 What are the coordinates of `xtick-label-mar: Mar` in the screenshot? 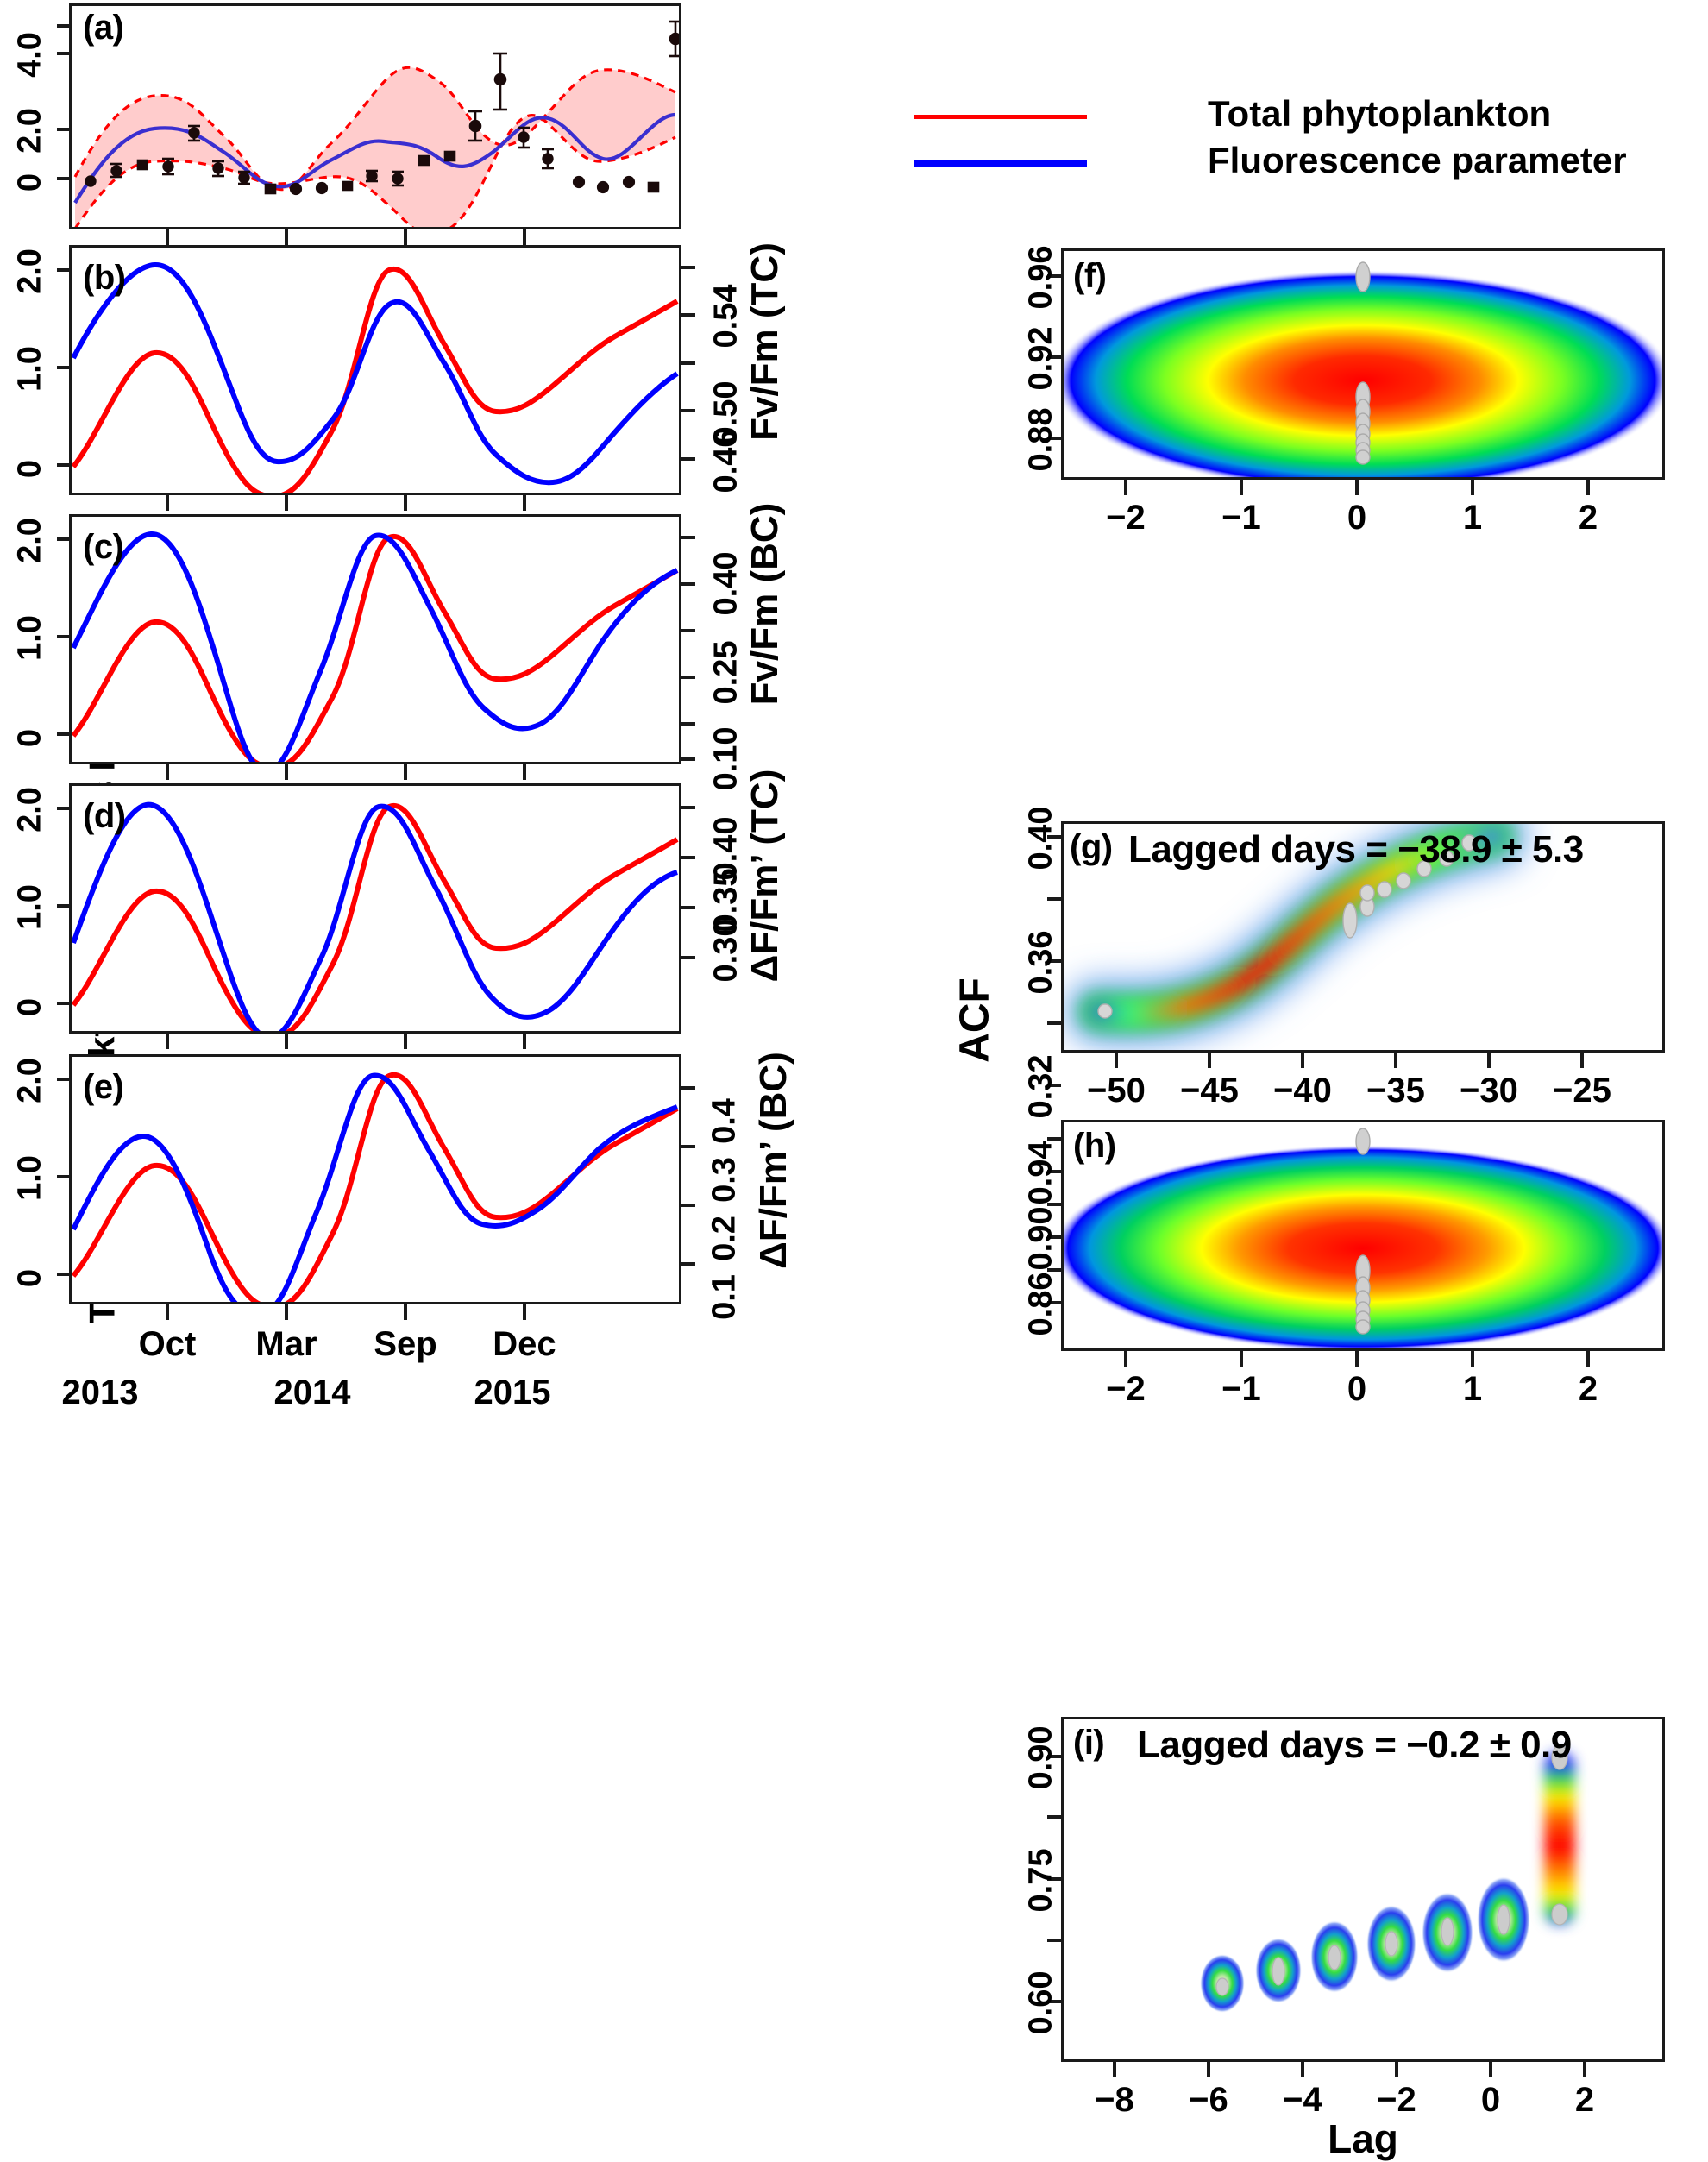 It's located at (286, 1344).